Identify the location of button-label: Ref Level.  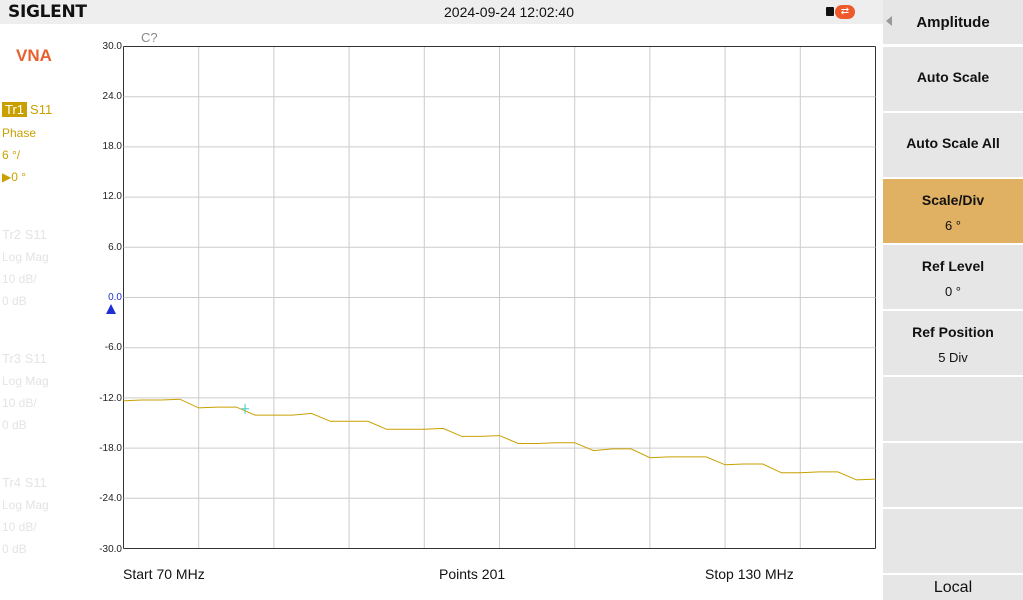
(953, 266).